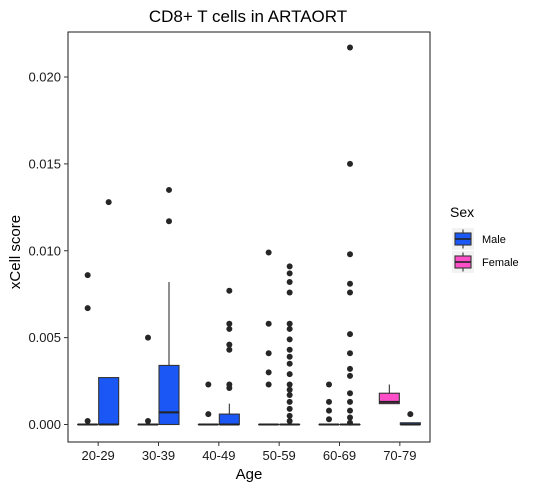 The image size is (536, 494). Describe the element at coordinates (248, 16) in the screenshot. I see `chart-title: CD8+ T cells in ARTAORT` at that location.